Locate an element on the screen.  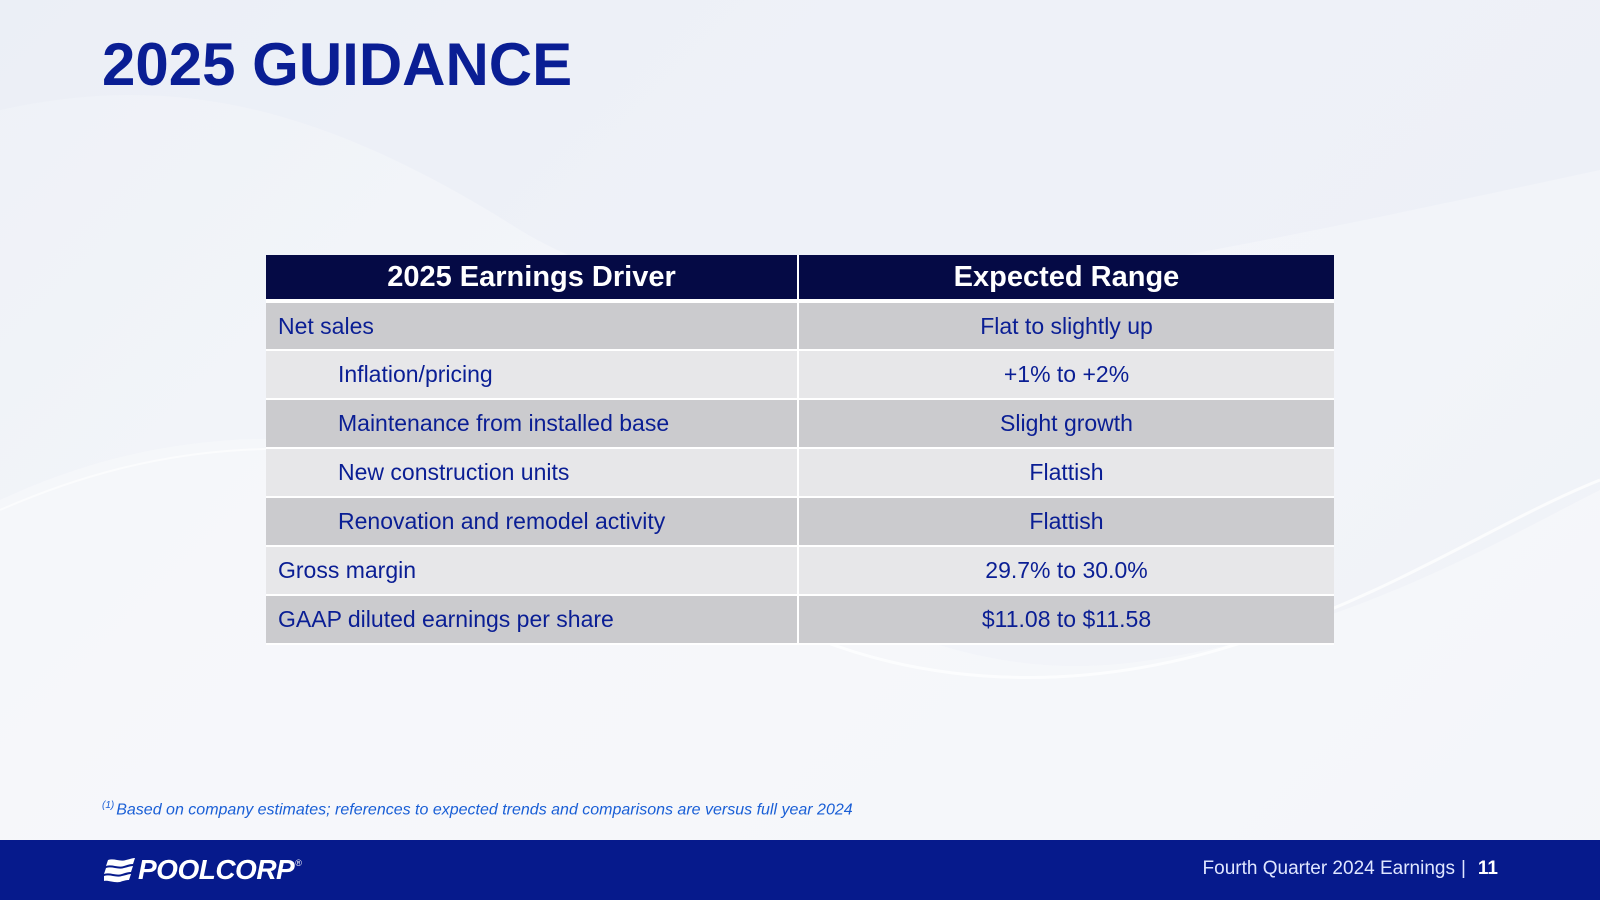
logo-text: POOLCORP is located at coordinates (216, 869).